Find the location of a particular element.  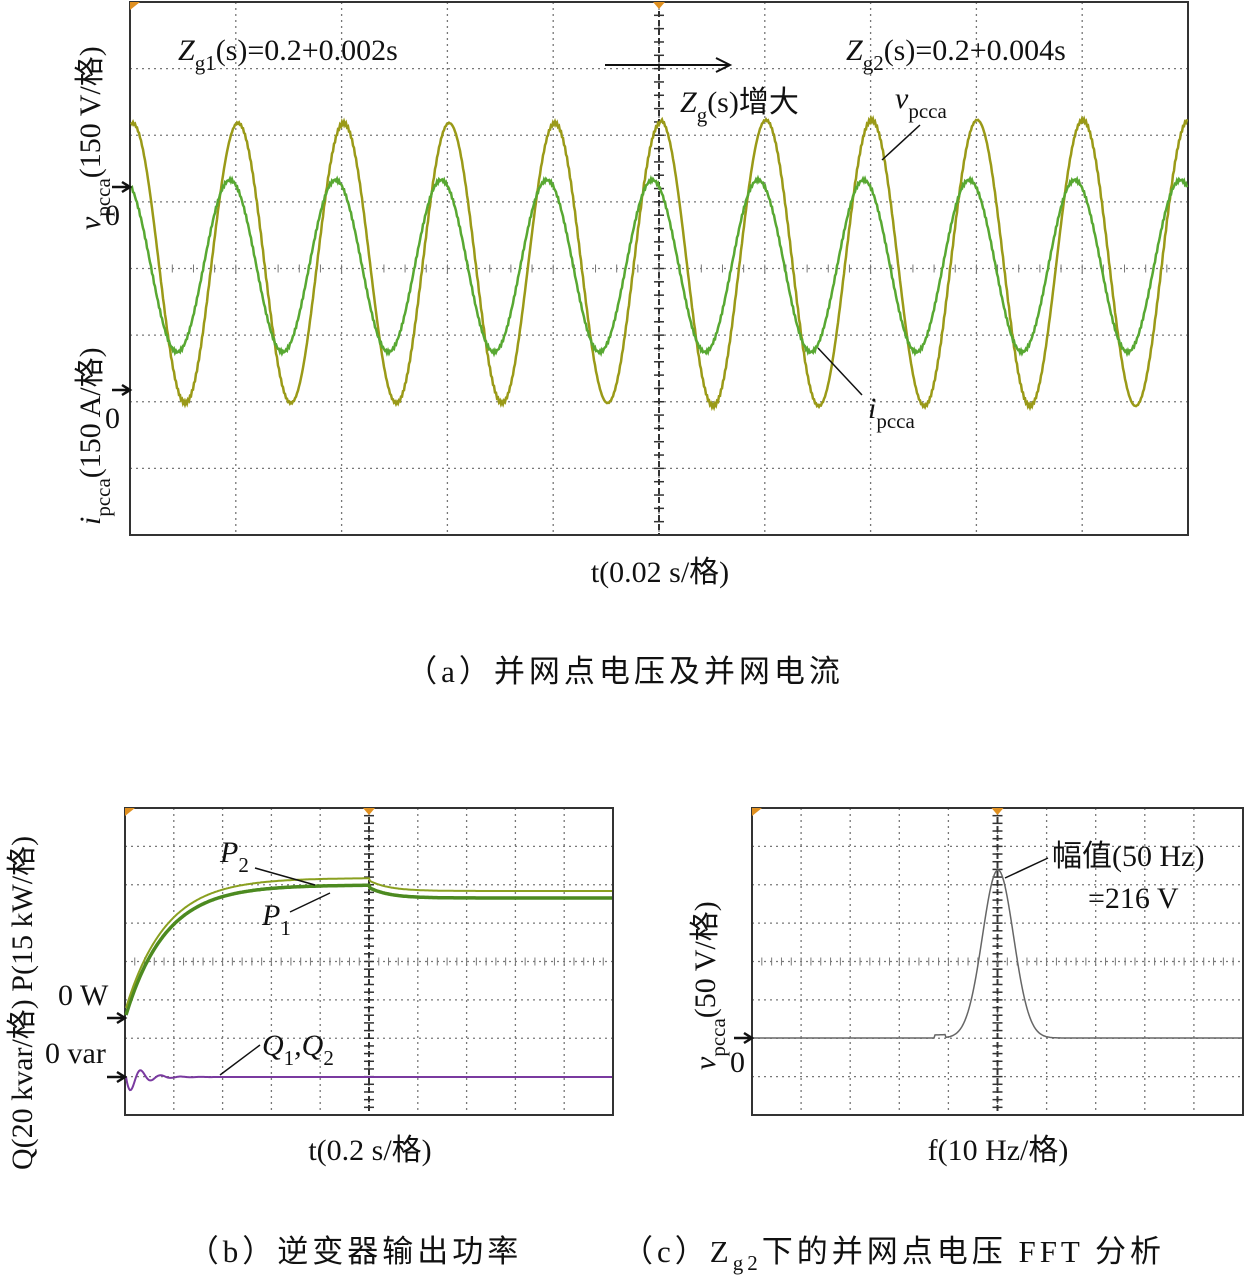

zero-v: 0 is located at coordinates (112, 215).